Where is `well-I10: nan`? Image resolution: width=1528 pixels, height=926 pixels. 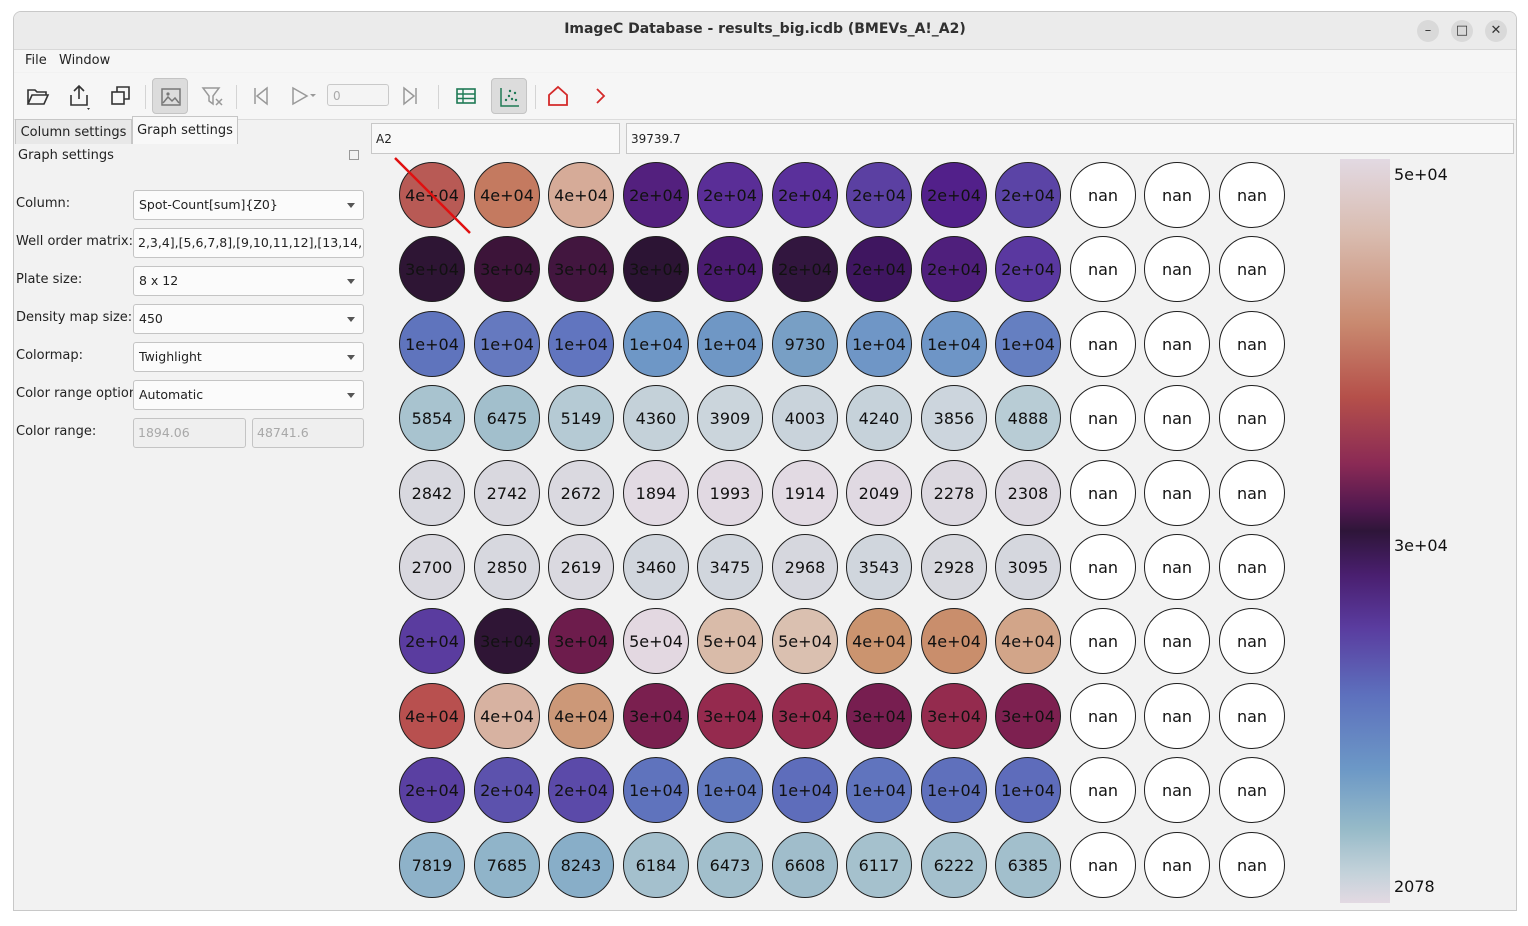
well-I10: nan is located at coordinates (1103, 790).